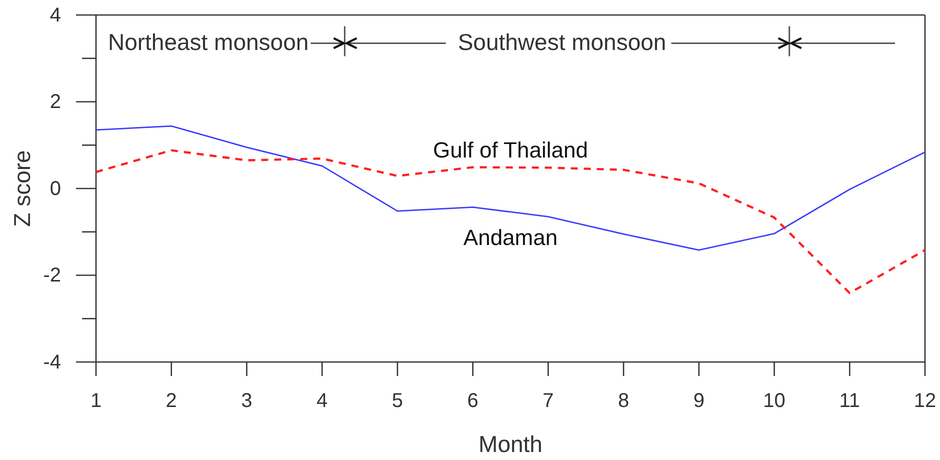  What do you see at coordinates (472, 401) in the screenshot?
I see `x-tick-label: 6` at bounding box center [472, 401].